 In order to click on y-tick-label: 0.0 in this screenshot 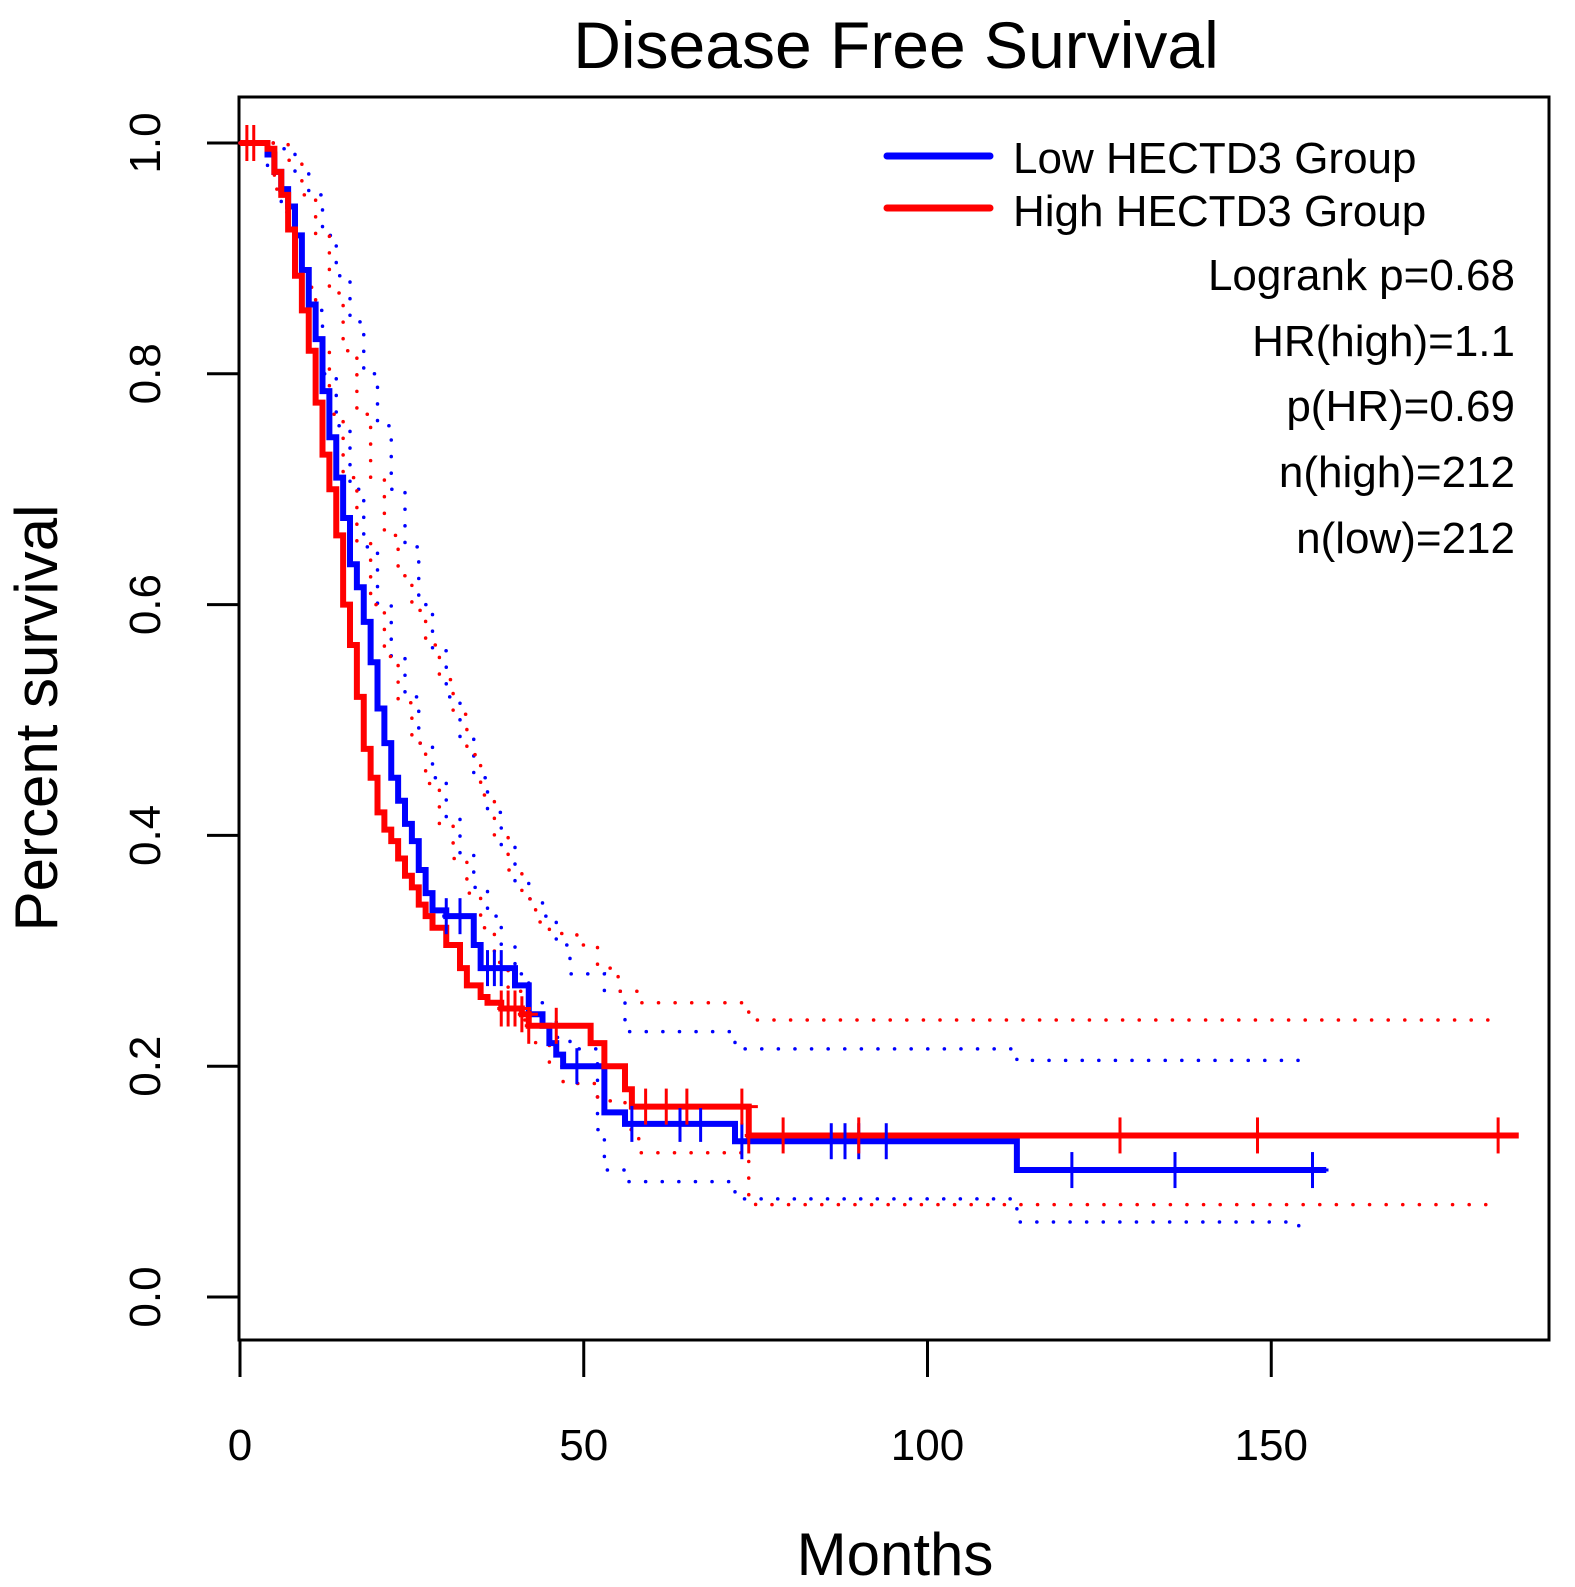, I will do `click(145, 1296)`.